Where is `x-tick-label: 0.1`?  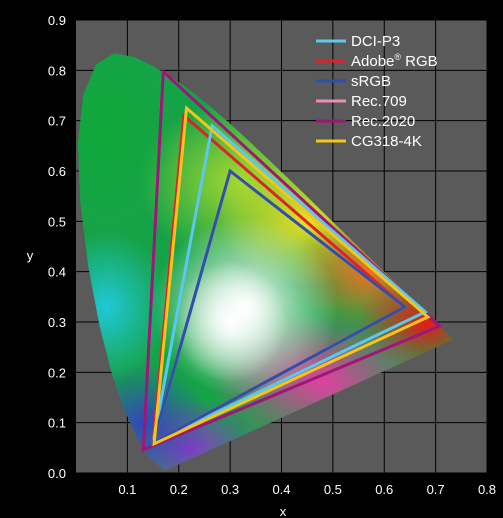 x-tick-label: 0.1 is located at coordinates (127, 489).